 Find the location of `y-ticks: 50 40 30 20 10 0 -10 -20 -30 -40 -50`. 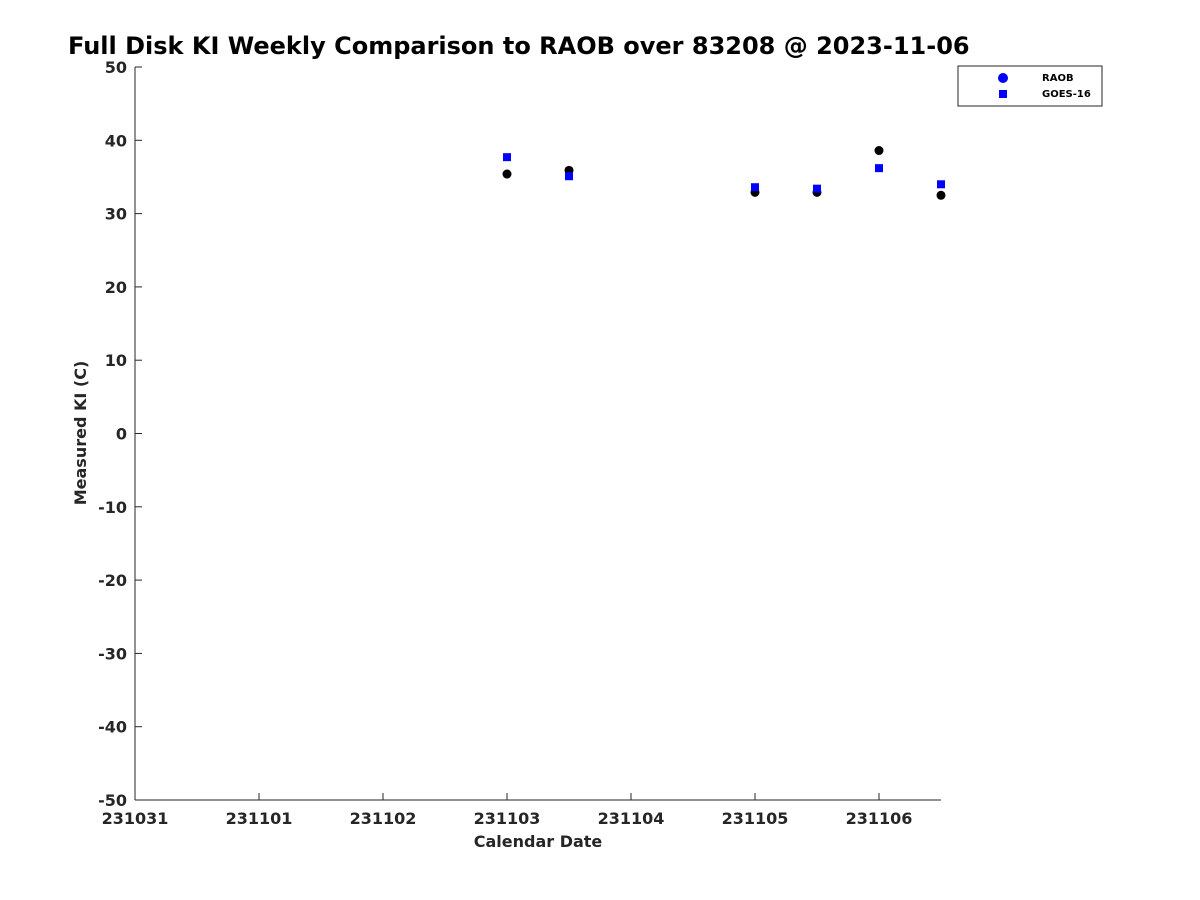

y-ticks: 50 40 30 20 10 0 -10 -20 -30 -40 -50 is located at coordinates (120, 434).